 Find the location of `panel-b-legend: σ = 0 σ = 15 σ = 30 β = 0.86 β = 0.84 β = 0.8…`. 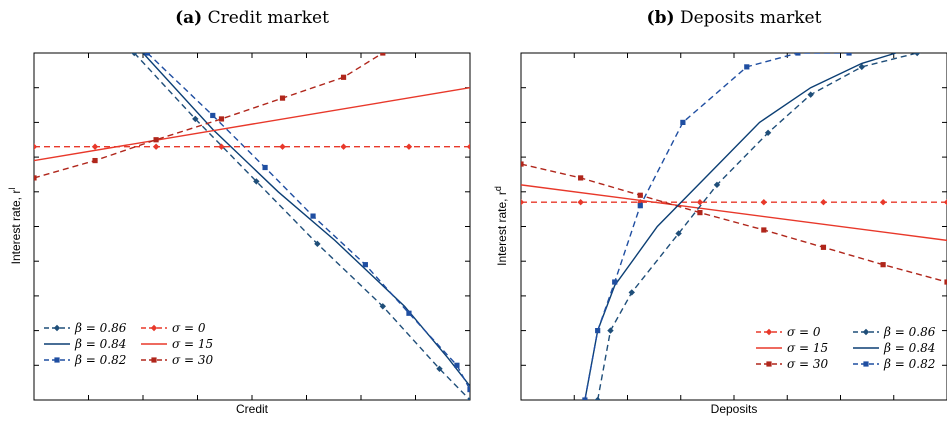

panel-b-legend: σ = 0 σ = 15 σ = 30 β = 0.86 β = 0.84 β = 0.8… is located at coordinates (846, 348).